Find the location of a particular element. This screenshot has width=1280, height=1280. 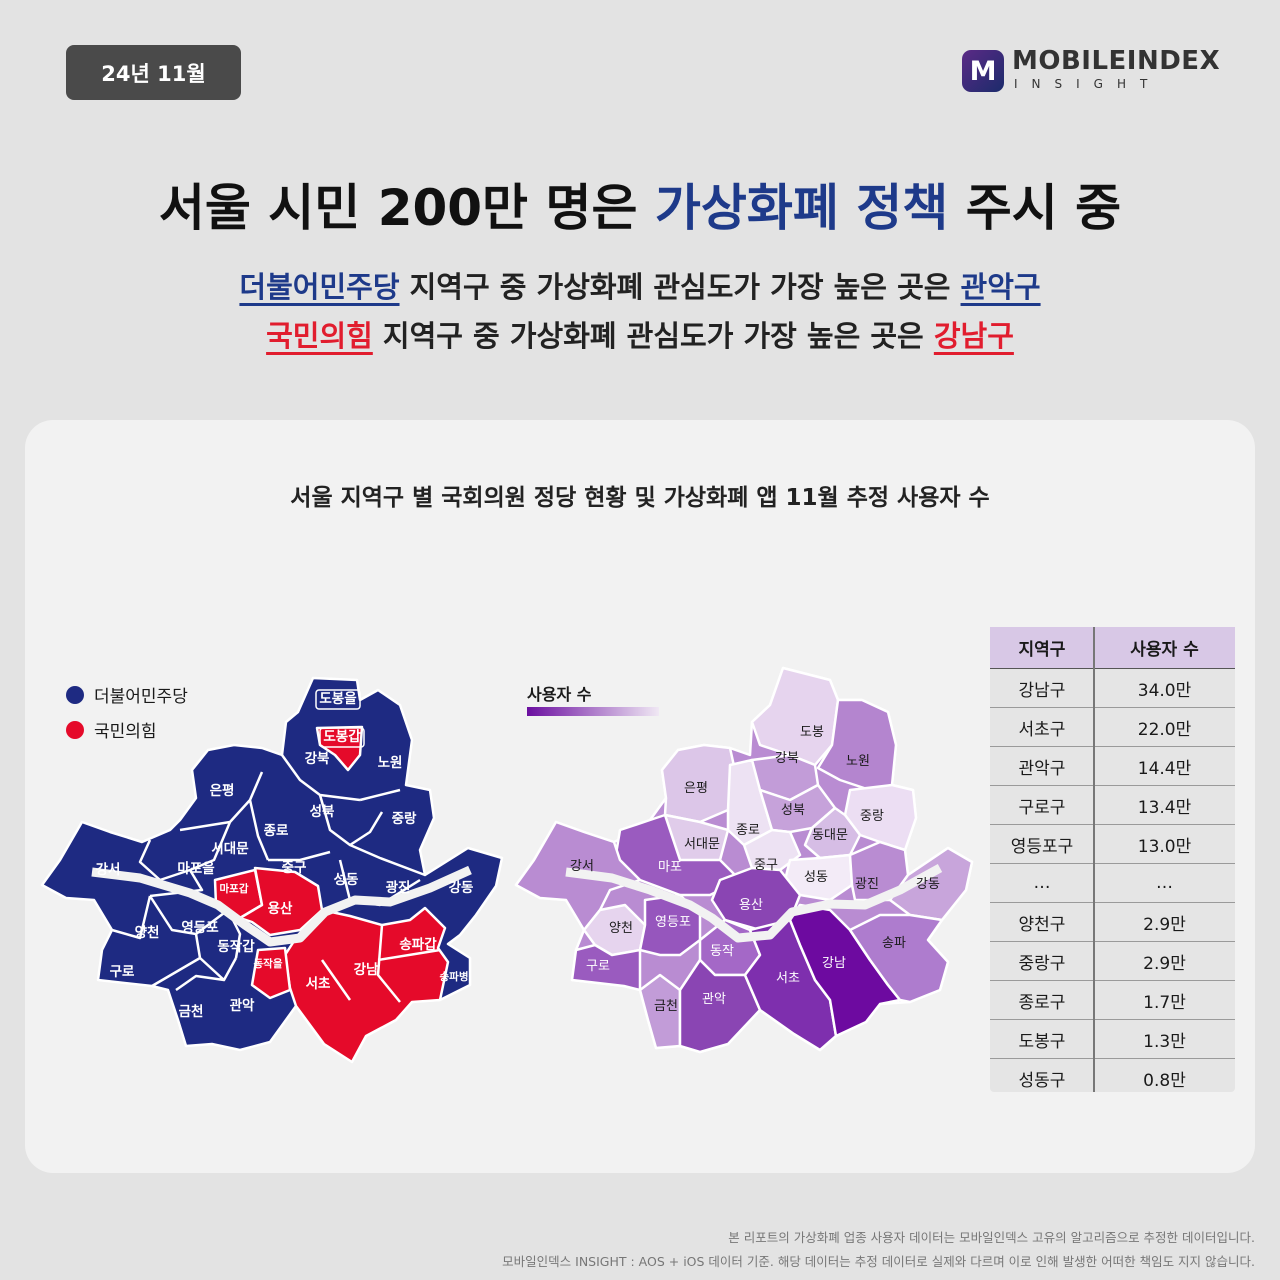

date-text: 24년 11월 is located at coordinates (153, 73).